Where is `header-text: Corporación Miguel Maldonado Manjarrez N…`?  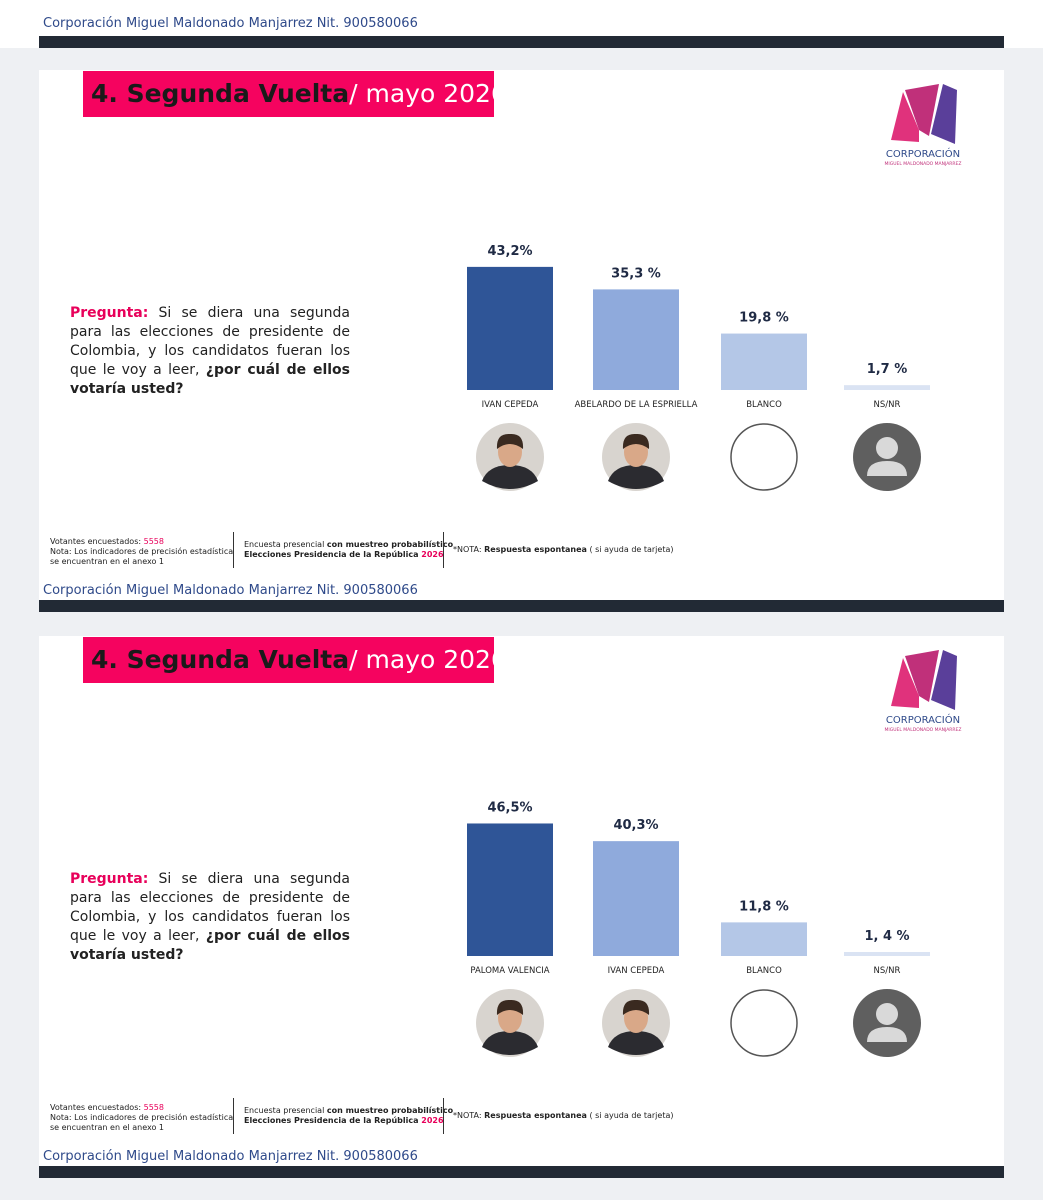
header-text: Corporación Miguel Maldonado Manjarrez N… is located at coordinates (230, 23).